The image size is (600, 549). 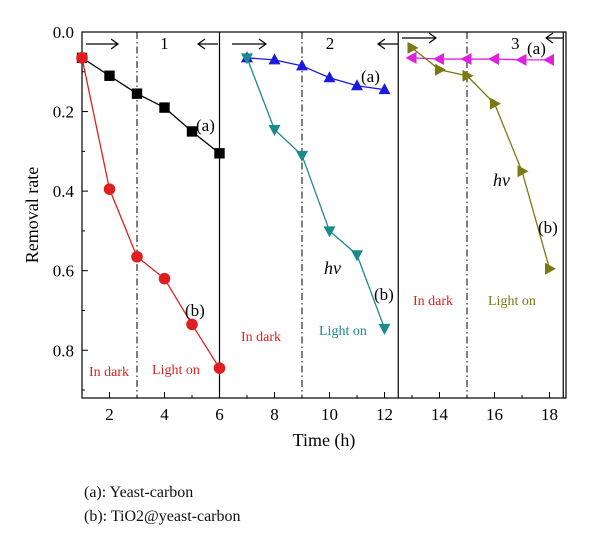 What do you see at coordinates (64, 191) in the screenshot?
I see `y-tick-label: 0.4` at bounding box center [64, 191].